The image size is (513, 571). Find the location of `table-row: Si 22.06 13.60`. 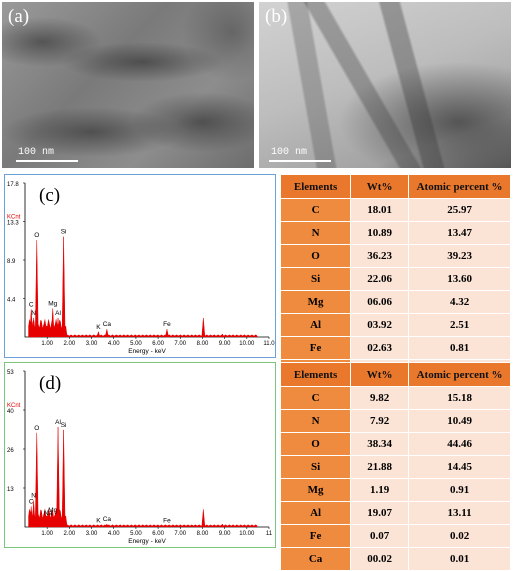

table-row: Si 22.06 13.60 is located at coordinates (395, 279).